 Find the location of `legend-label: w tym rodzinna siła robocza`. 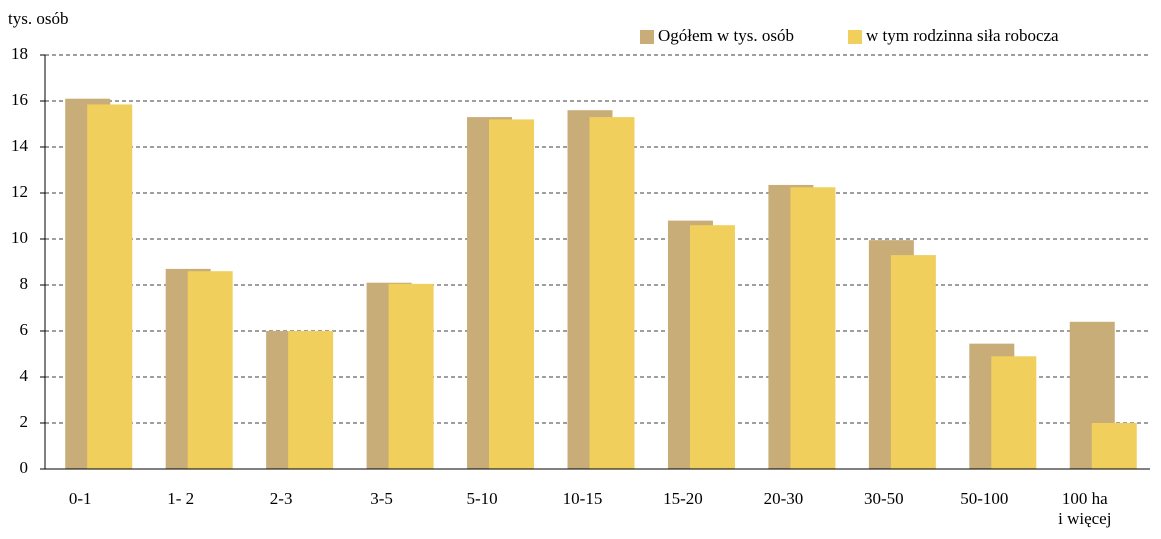

legend-label: w tym rodzinna siła robocza is located at coordinates (962, 35).